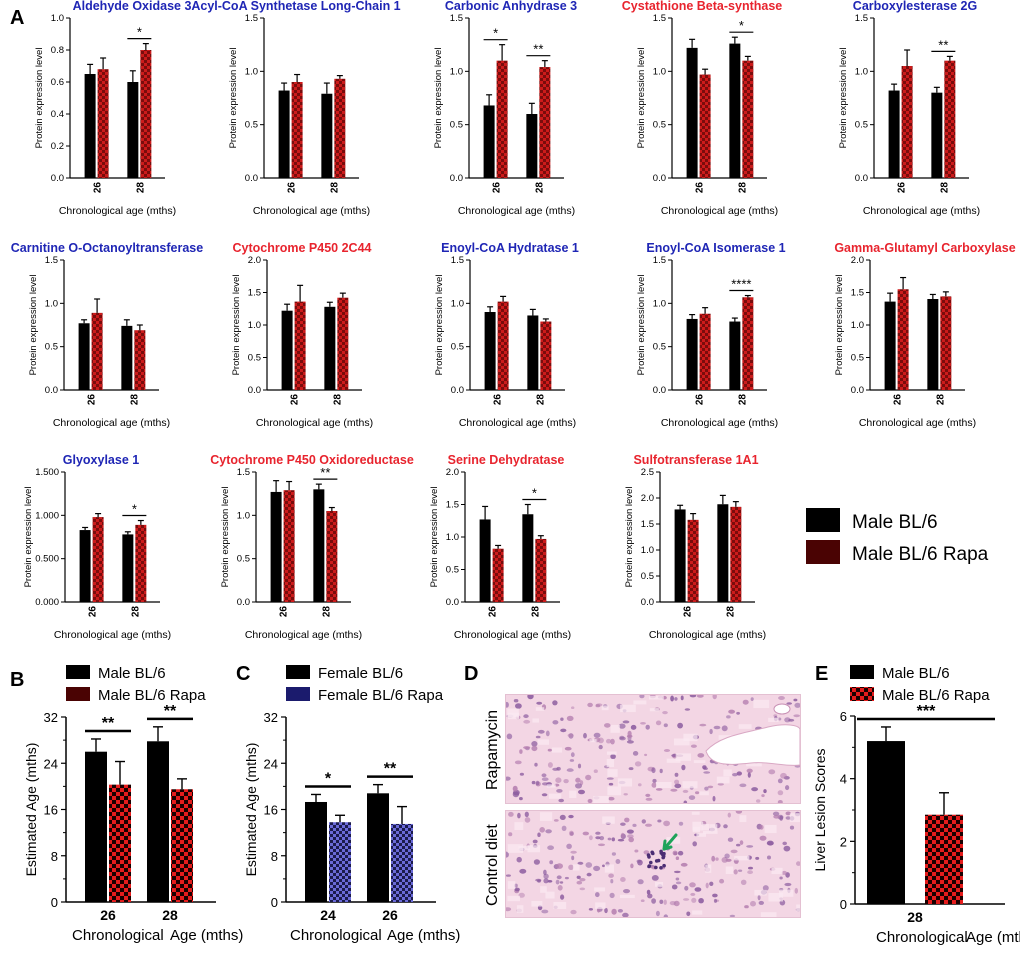 This screenshot has width=1020, height=974. What do you see at coordinates (510, 248) in the screenshot?
I see `chart-title: Enoyl-CoA Hydratase 1` at bounding box center [510, 248].